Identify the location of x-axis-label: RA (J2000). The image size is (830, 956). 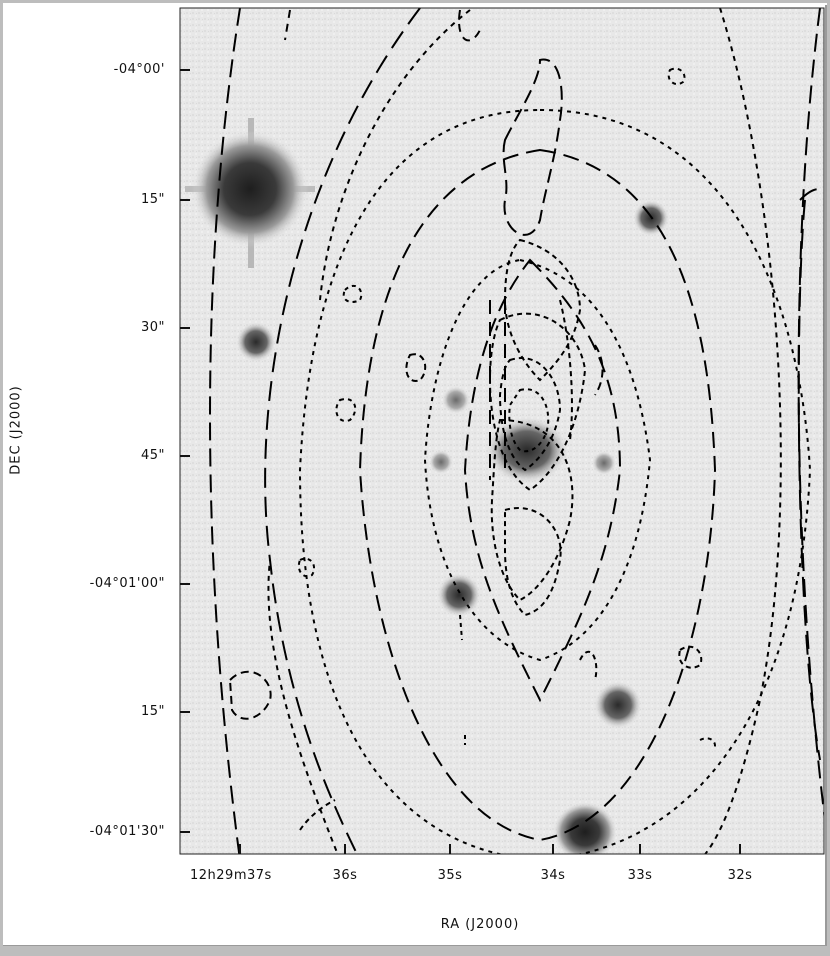
(480, 924).